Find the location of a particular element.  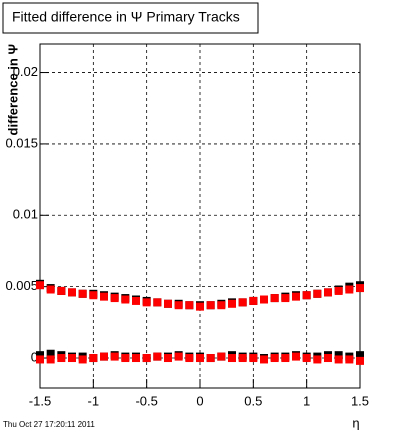

y-tick-label: 0 is located at coordinates (34, 356).